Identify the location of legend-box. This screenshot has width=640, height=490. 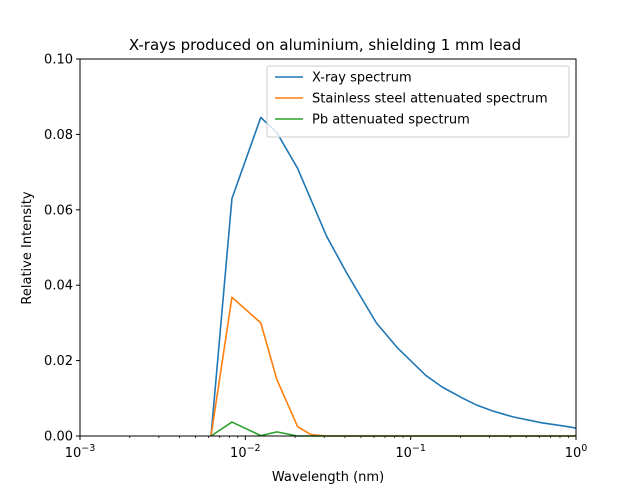
(418, 101).